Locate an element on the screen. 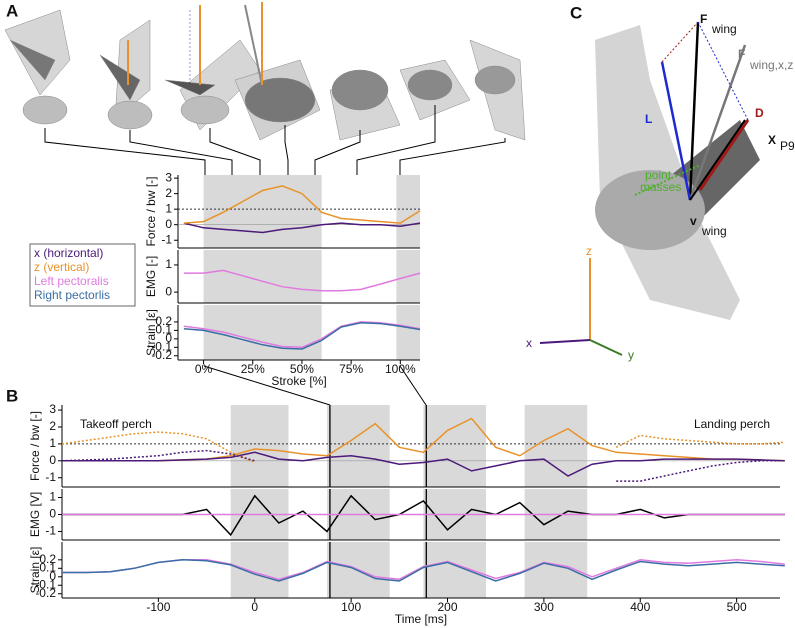  x-tick-label: -100 is located at coordinates (158, 607).